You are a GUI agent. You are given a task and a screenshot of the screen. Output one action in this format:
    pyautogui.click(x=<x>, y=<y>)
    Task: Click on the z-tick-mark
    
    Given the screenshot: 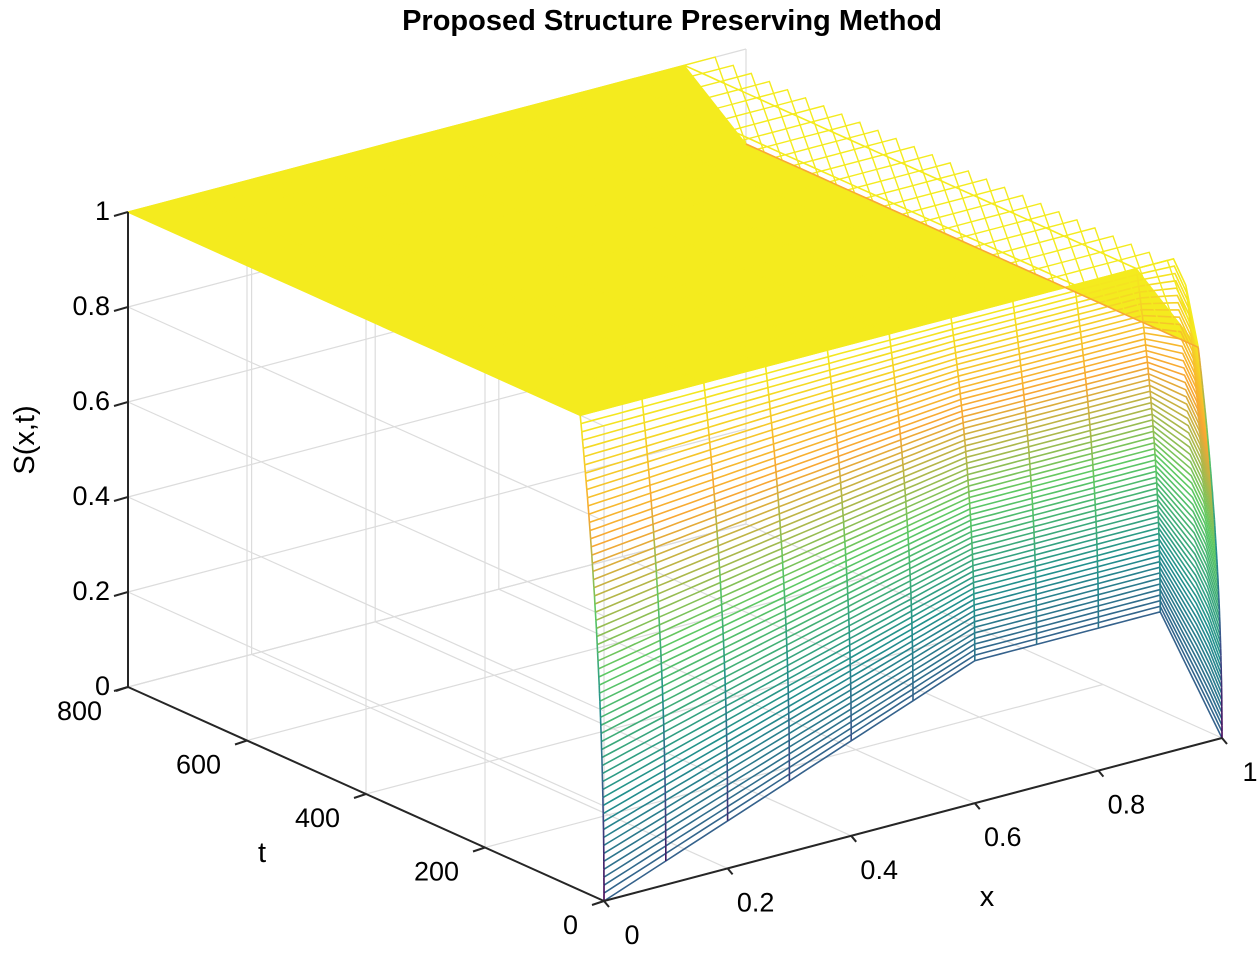 What is the action you would take?
    pyautogui.click(x=121, y=499)
    